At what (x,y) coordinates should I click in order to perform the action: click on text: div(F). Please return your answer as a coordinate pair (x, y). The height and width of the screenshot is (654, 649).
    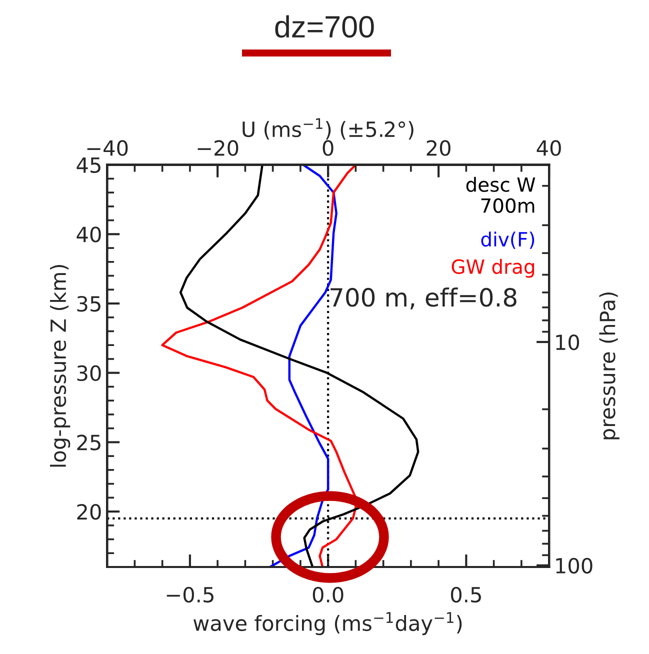
    Looking at the image, I should click on (507, 240).